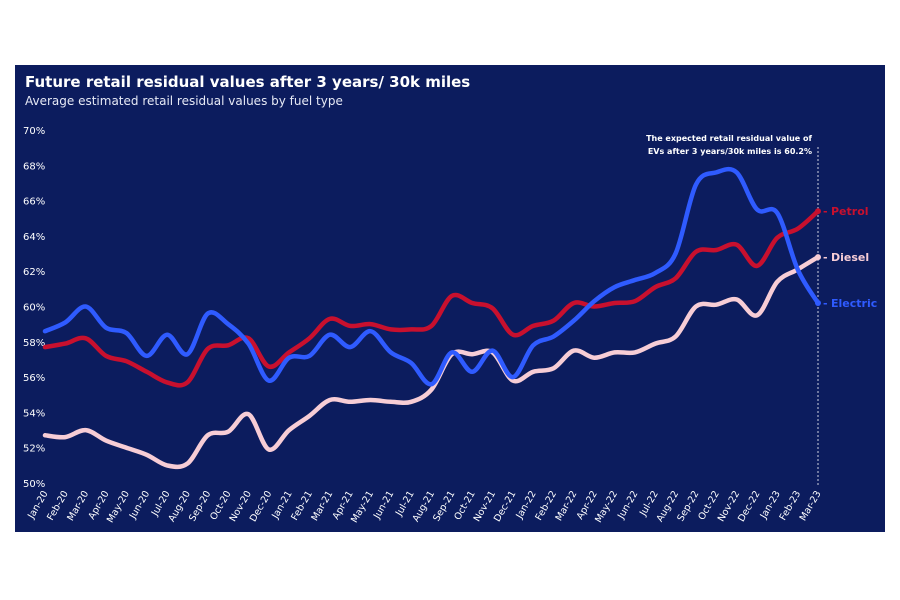 The image size is (900, 600). What do you see at coordinates (34, 343) in the screenshot?
I see `y-tick-label: 58%` at bounding box center [34, 343].